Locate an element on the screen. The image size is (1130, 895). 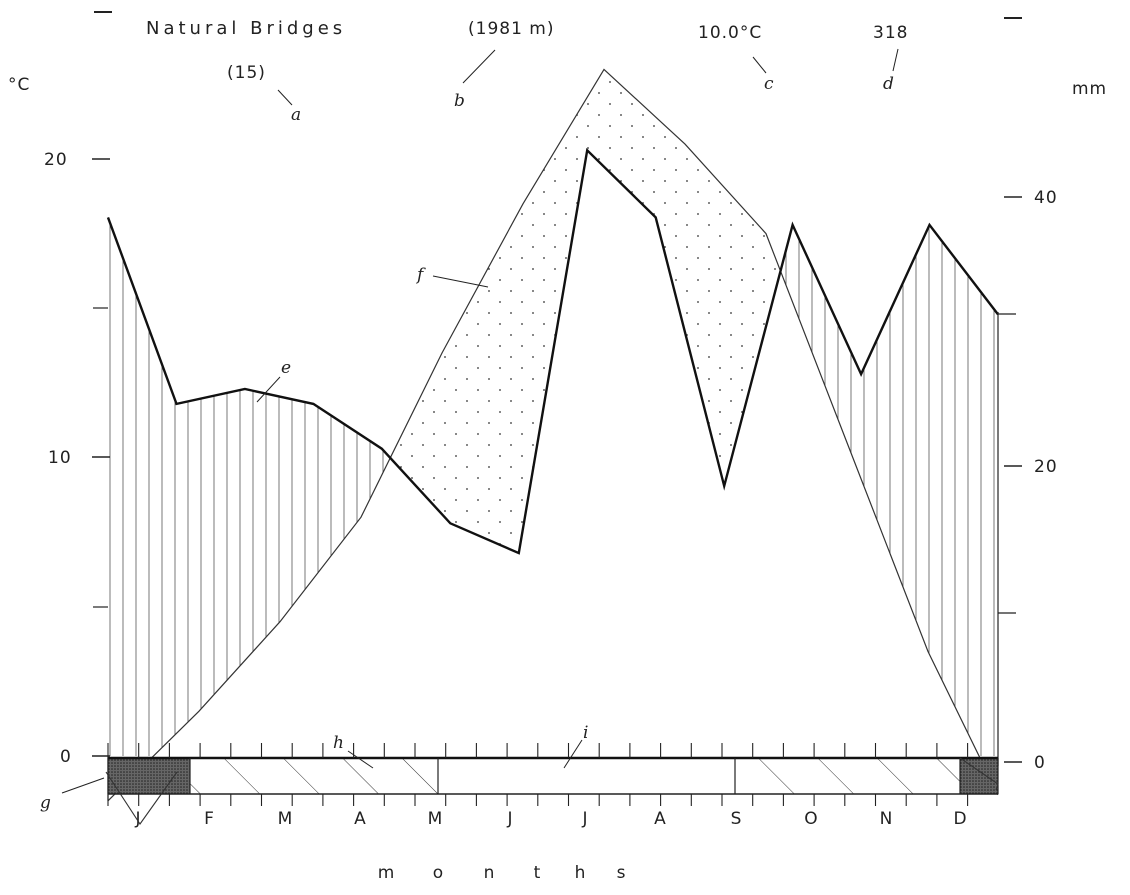
x-axis-letter-5: s is located at coordinates (621, 873).